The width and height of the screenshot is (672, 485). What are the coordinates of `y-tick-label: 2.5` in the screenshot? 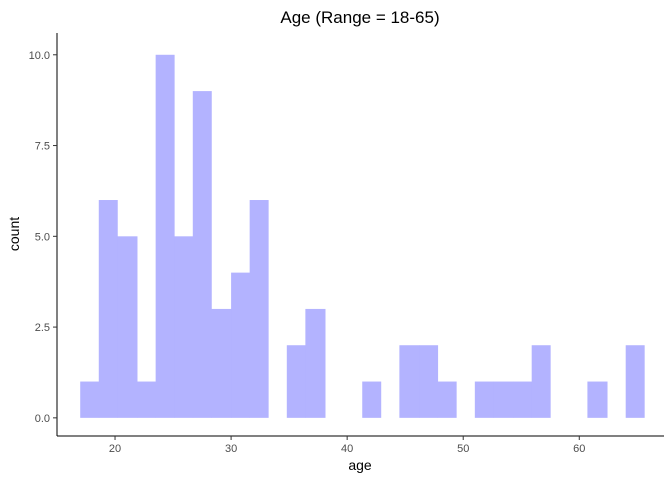 It's located at (42, 328).